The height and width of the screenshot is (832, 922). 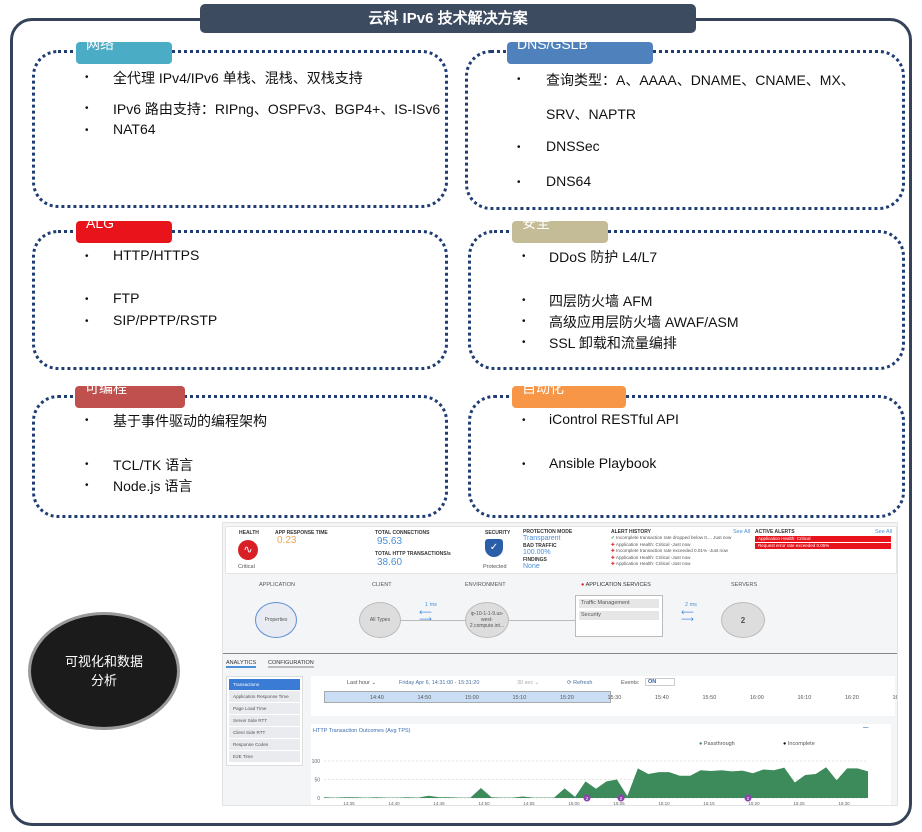 What do you see at coordinates (264, 756) in the screenshot?
I see `menu-item: E2E Time` at bounding box center [264, 756].